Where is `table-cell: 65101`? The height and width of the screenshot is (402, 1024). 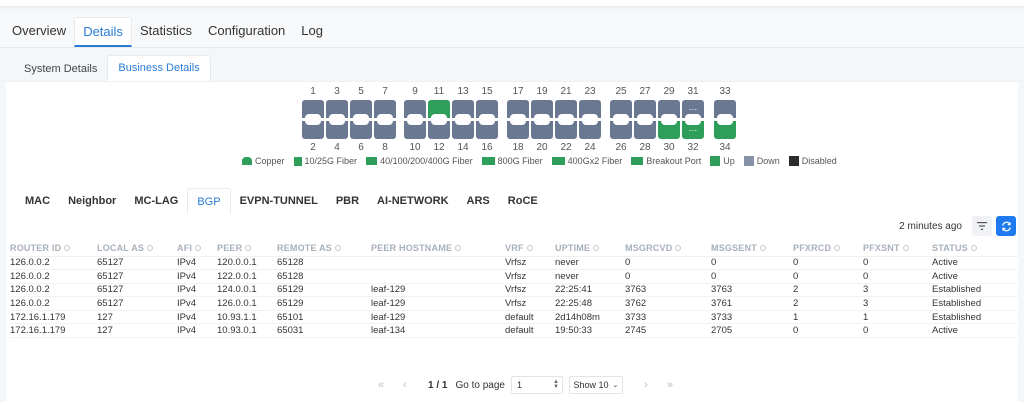
table-cell: 65101 is located at coordinates (324, 317).